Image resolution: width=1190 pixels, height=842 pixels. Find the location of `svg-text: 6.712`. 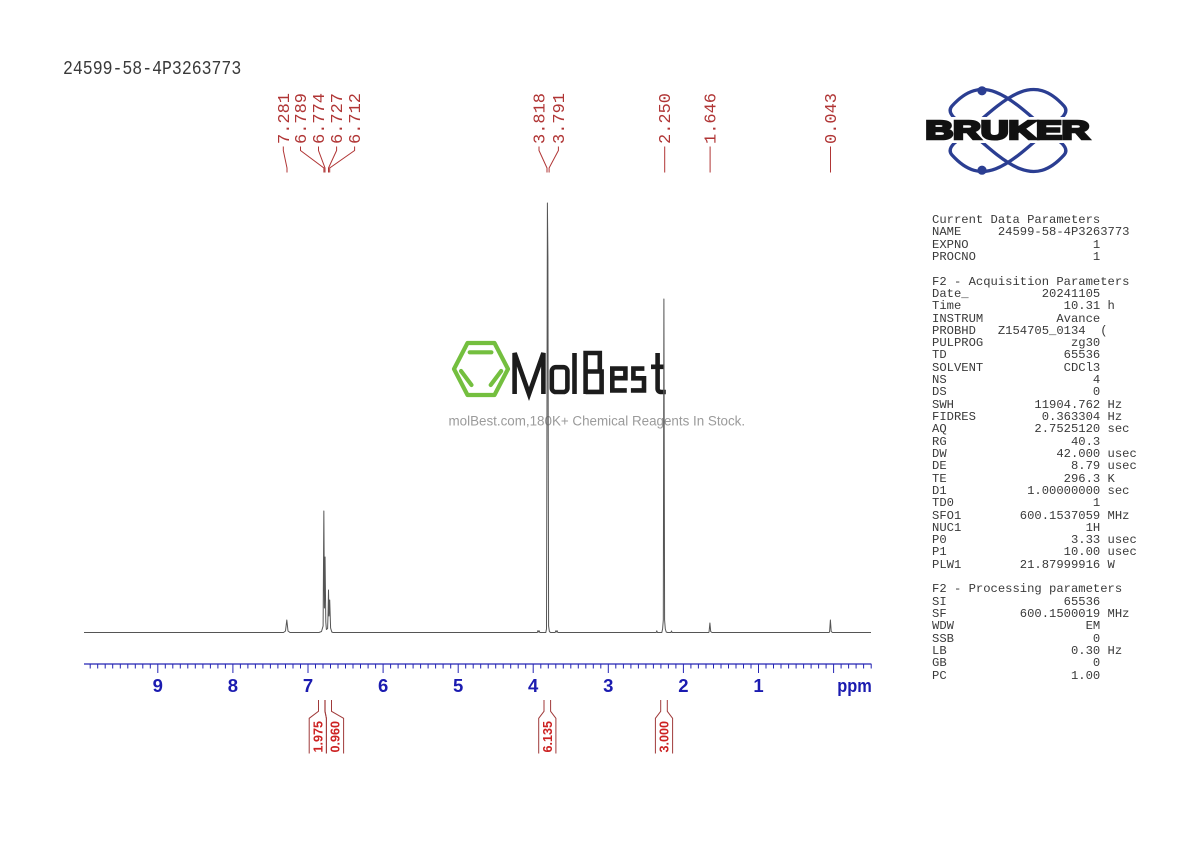

svg-text: 6.712 is located at coordinates (356, 118).